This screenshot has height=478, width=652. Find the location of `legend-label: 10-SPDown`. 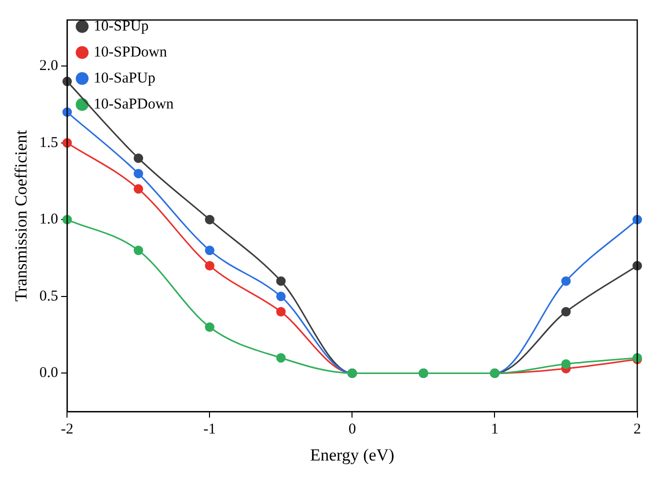

legend-label: 10-SPDown is located at coordinates (131, 52).